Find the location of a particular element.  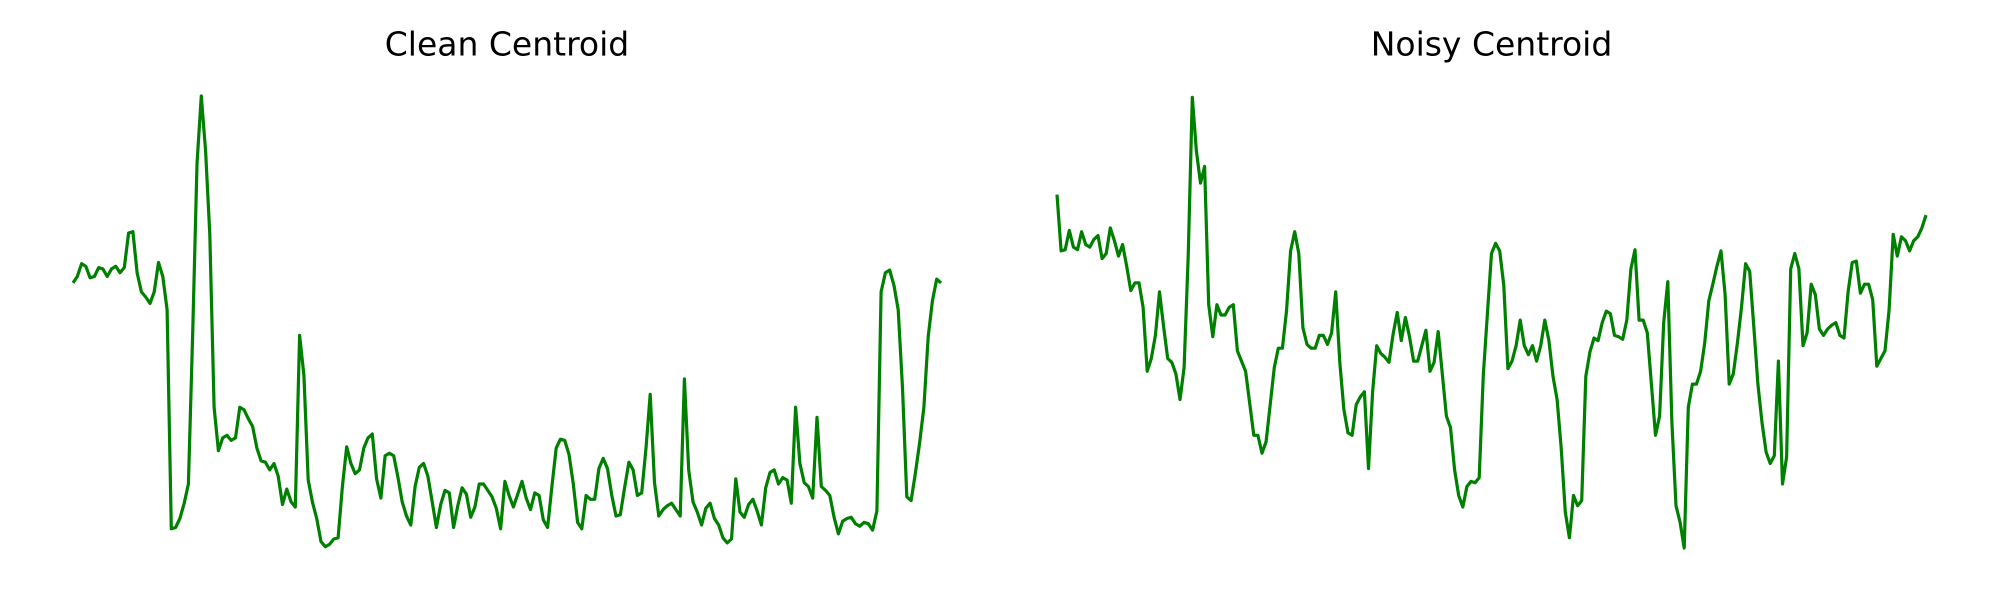

chart-title: Clean Centroid is located at coordinates (507, 44).